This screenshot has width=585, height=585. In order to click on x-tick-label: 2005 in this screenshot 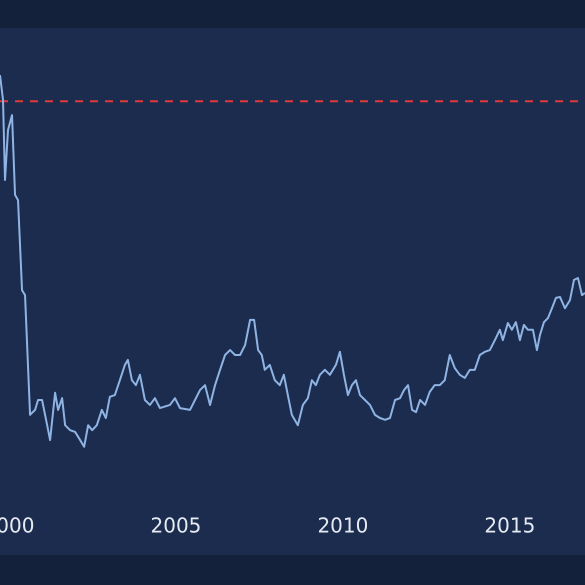, I will do `click(176, 526)`.